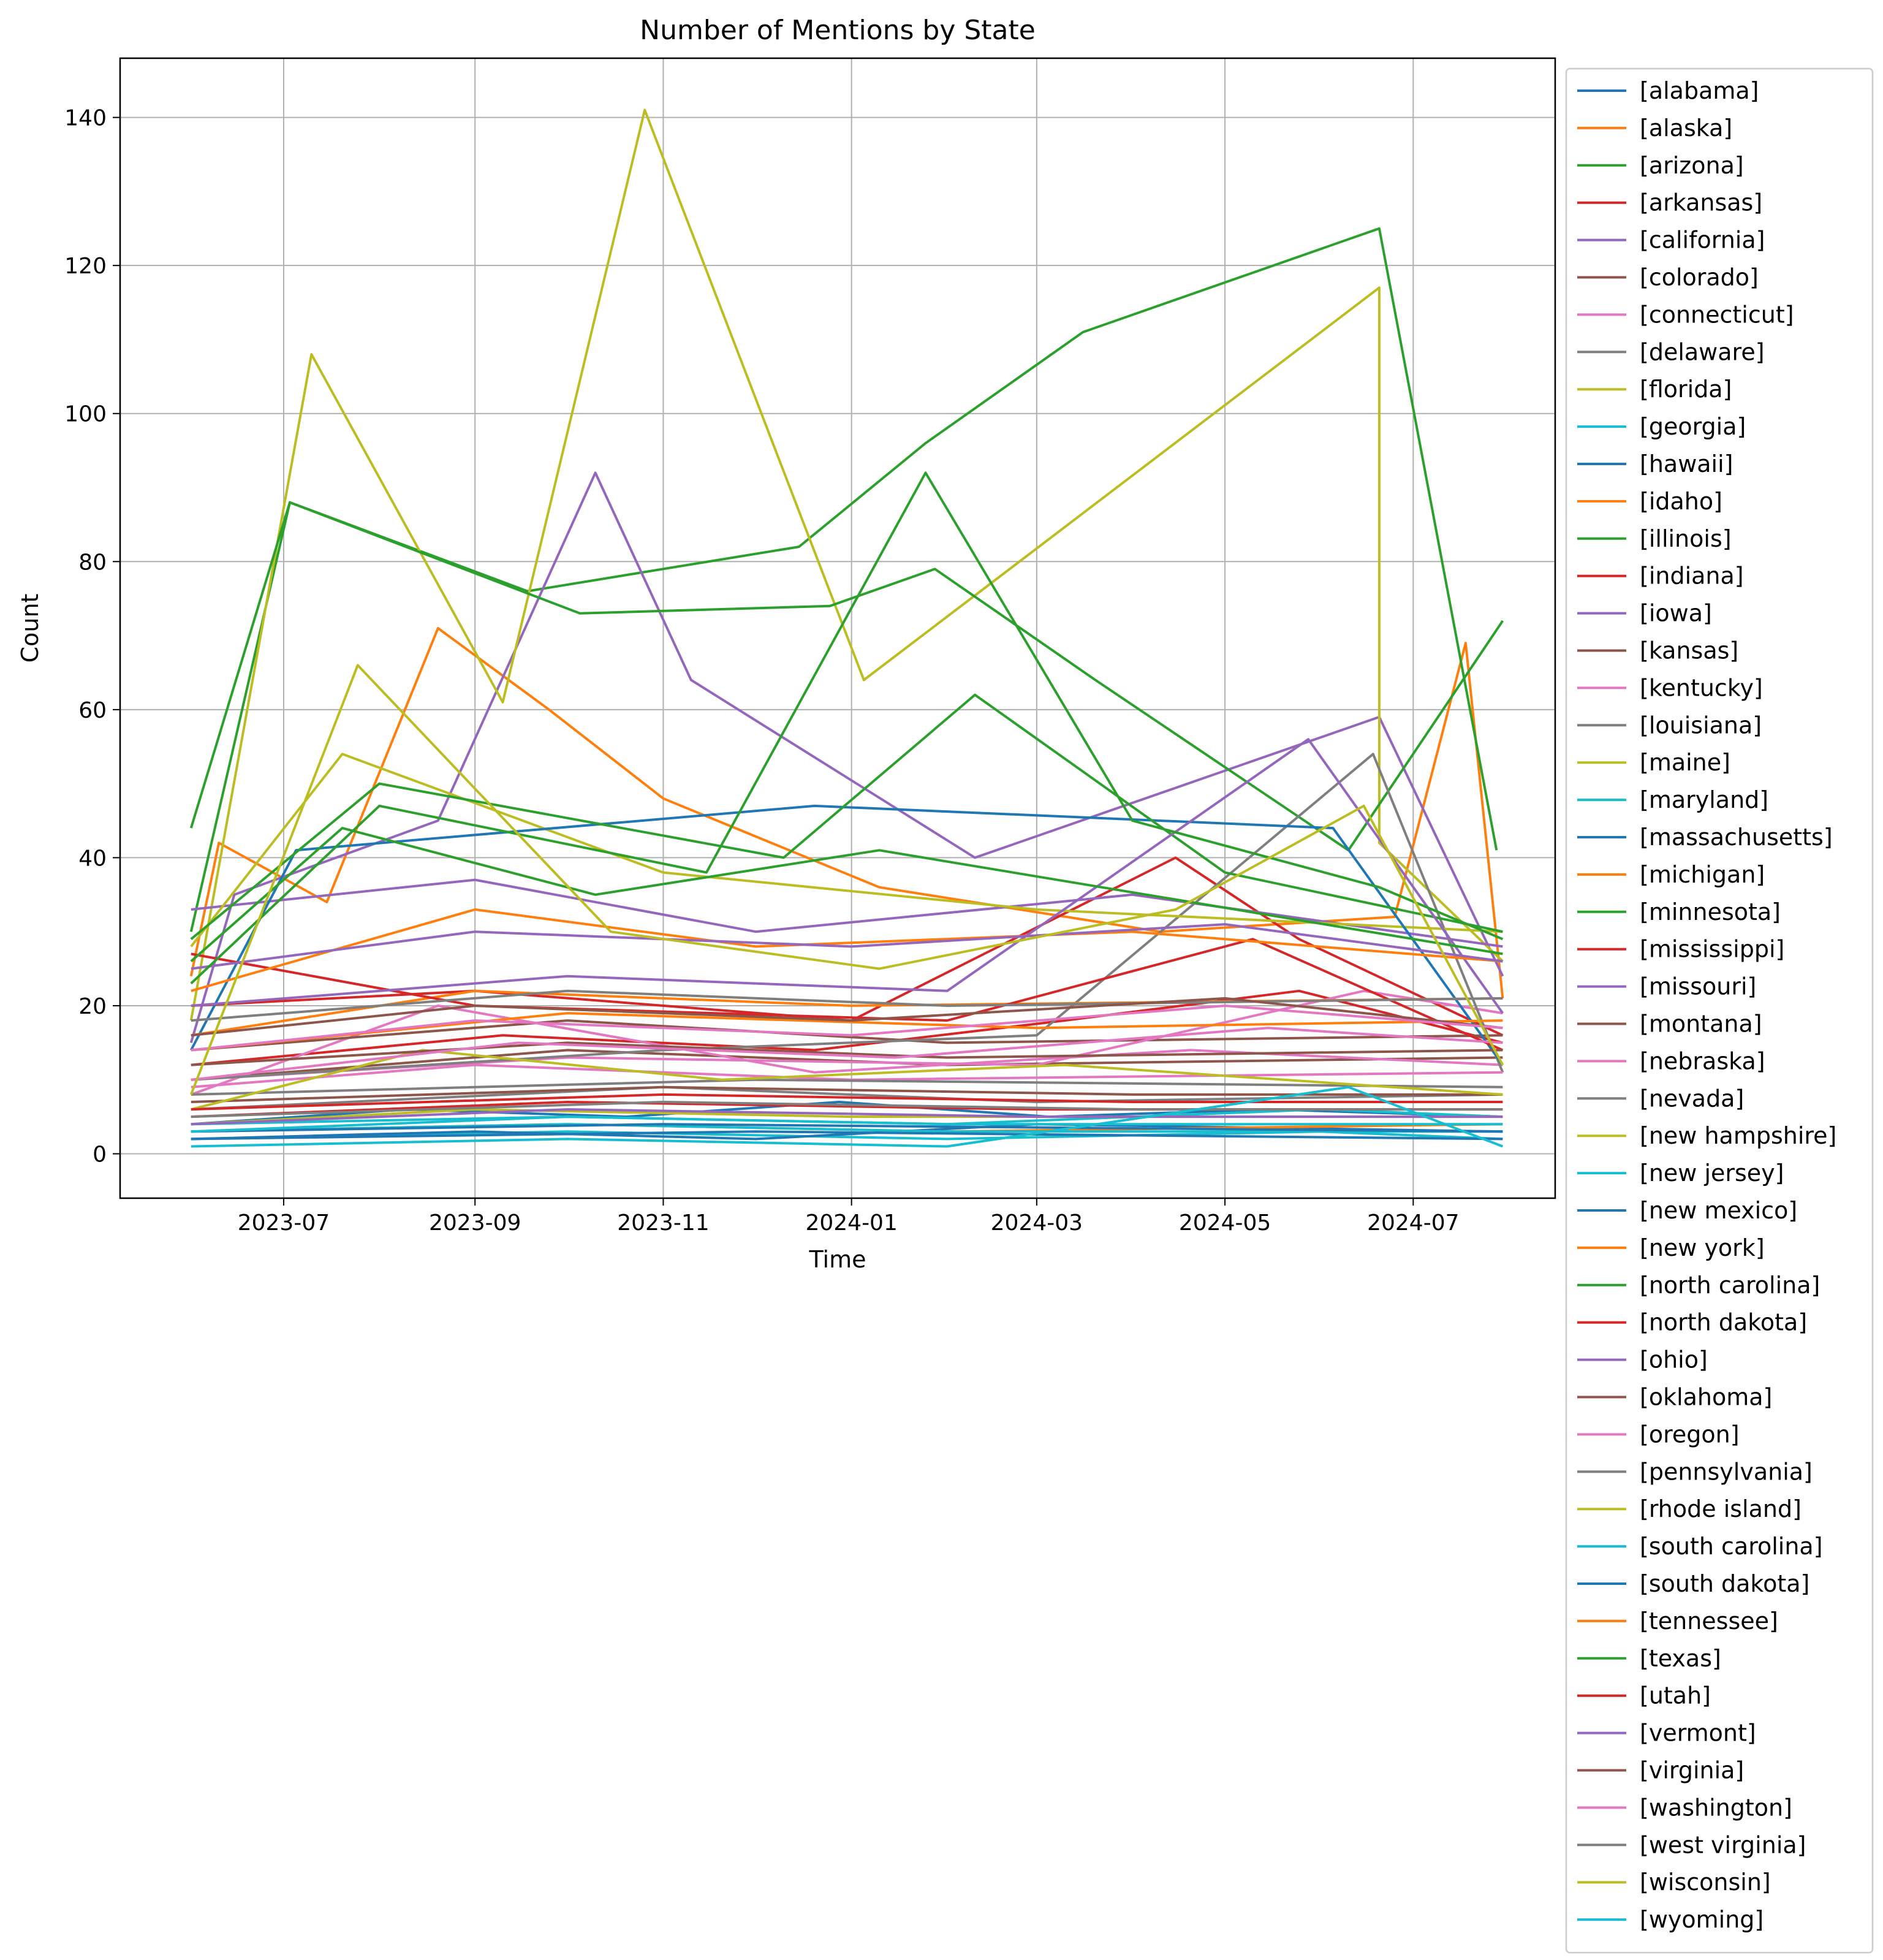 The image size is (1883, 1960). What do you see at coordinates (86, 414) in the screenshot?
I see `y-tick-label: 100` at bounding box center [86, 414].